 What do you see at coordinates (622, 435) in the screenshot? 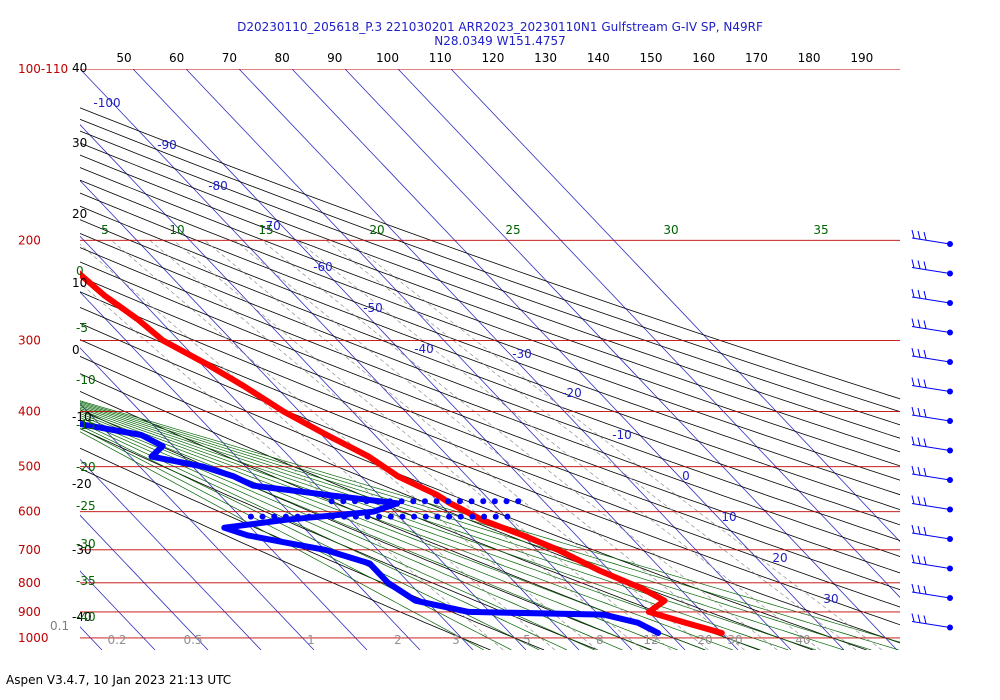
I see `isotherm-label: -10` at bounding box center [622, 435].